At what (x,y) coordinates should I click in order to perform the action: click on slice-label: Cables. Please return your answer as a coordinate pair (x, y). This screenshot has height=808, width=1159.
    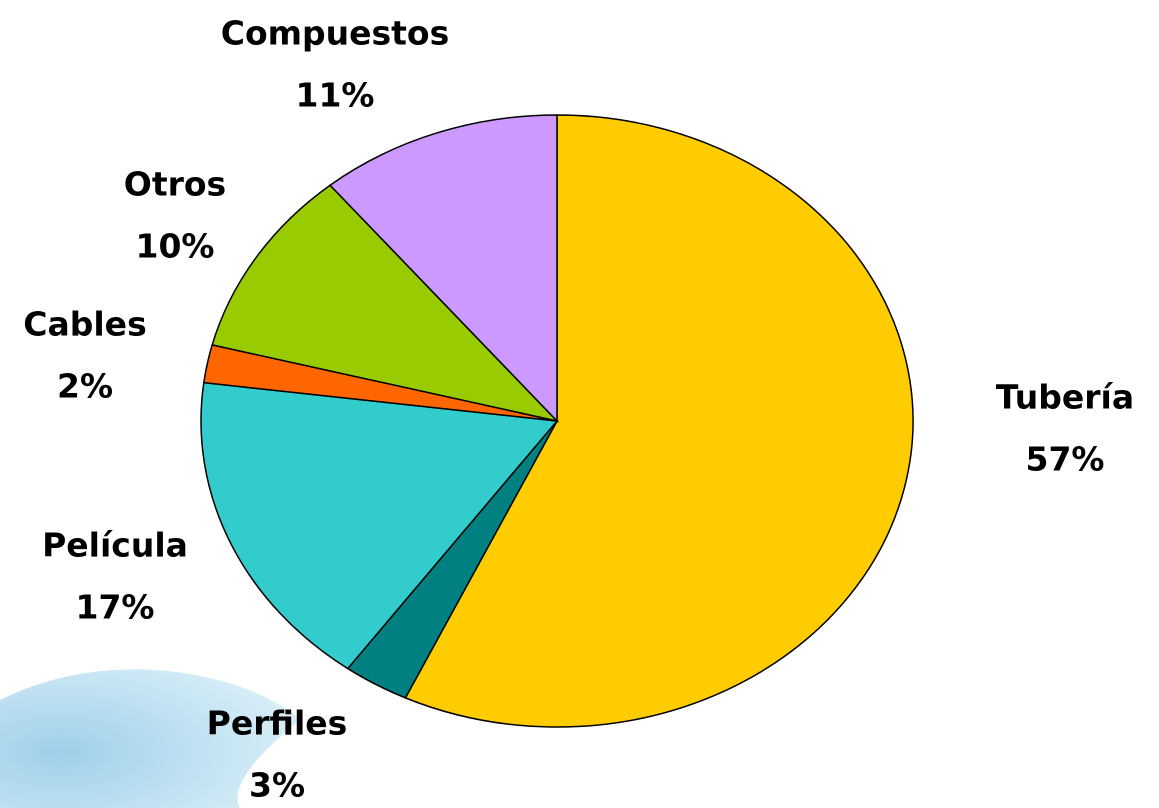
    Looking at the image, I should click on (84, 324).